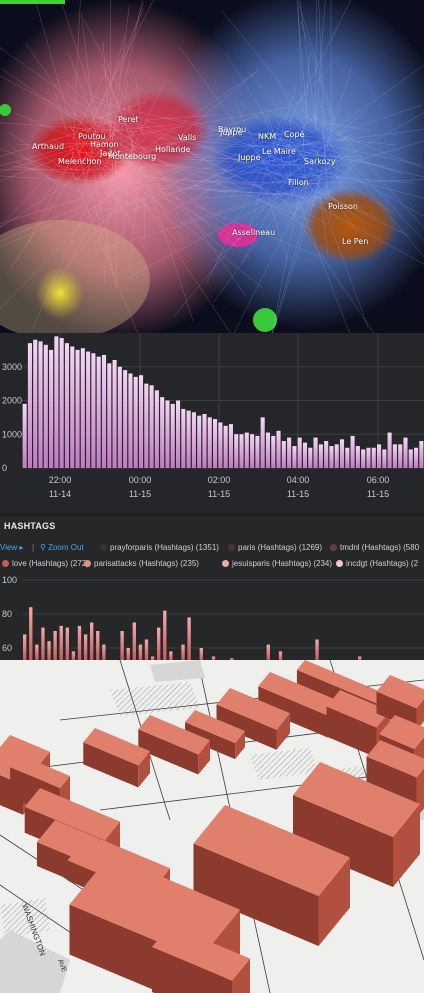  Describe the element at coordinates (12, 547) in the screenshot. I see `view-menu-button: View ▸` at that location.